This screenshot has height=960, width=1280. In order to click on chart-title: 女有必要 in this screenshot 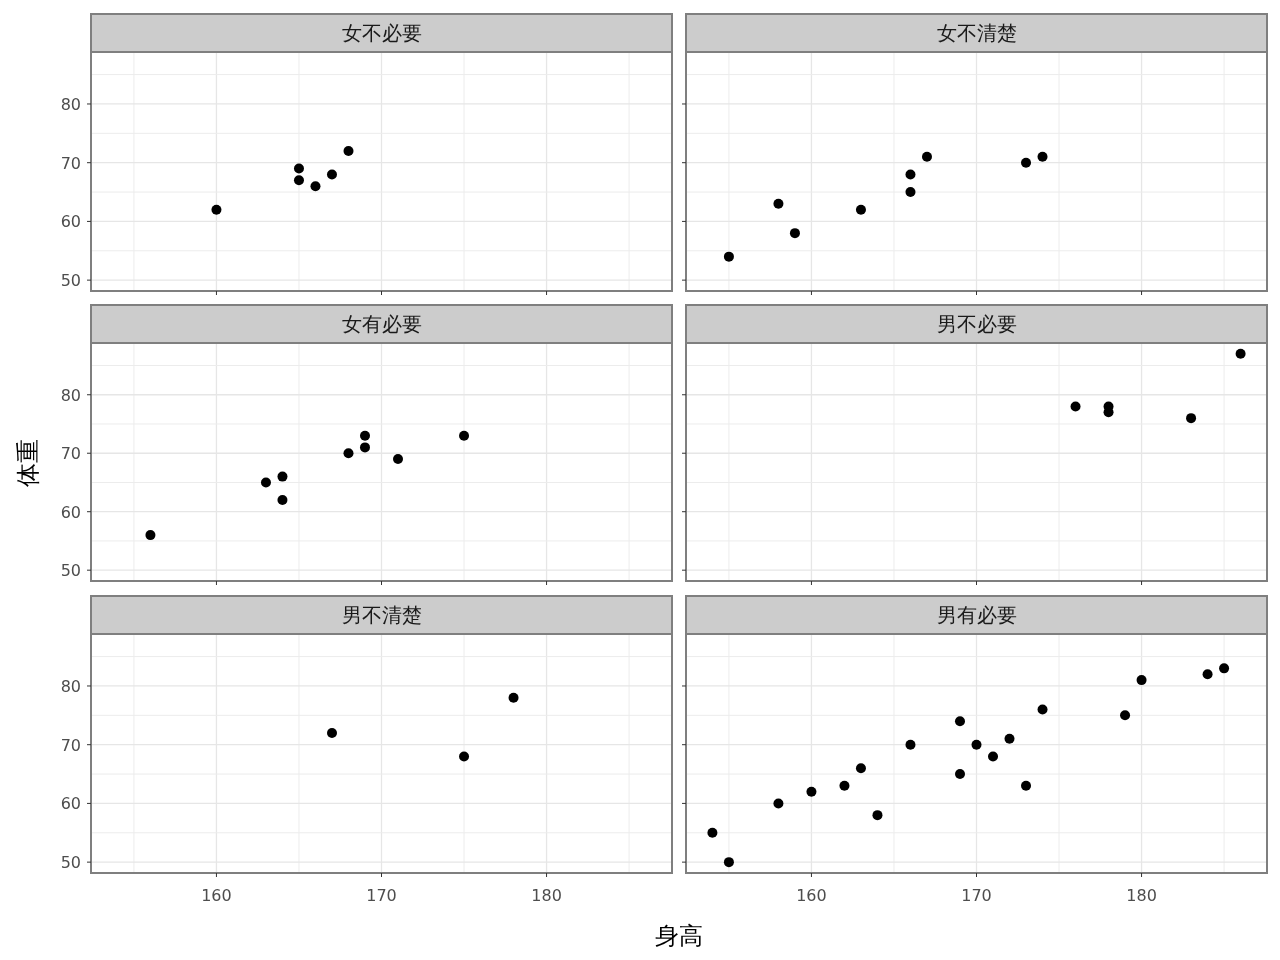, I will do `click(381, 324)`.